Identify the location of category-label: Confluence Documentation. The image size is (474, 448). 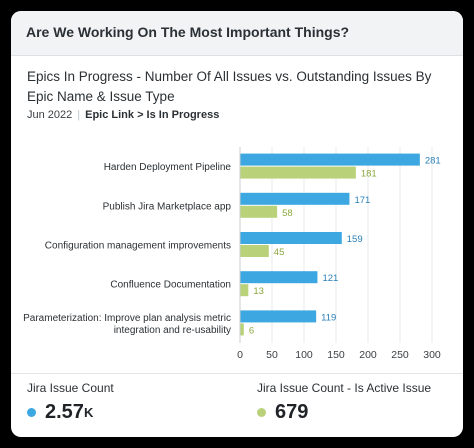
(170, 285).